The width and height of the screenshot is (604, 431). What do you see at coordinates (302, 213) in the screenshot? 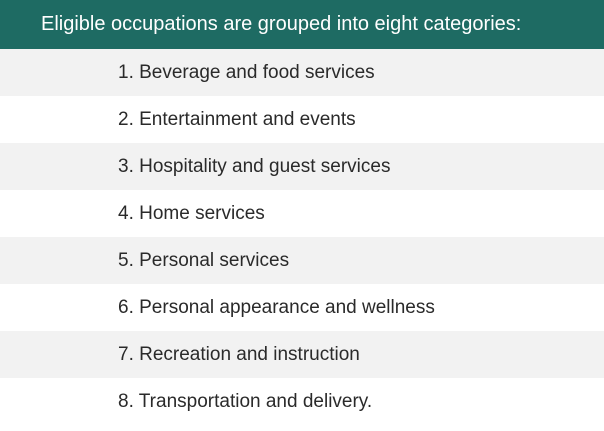
I see `category-item-home-services: 4. Home services` at bounding box center [302, 213].